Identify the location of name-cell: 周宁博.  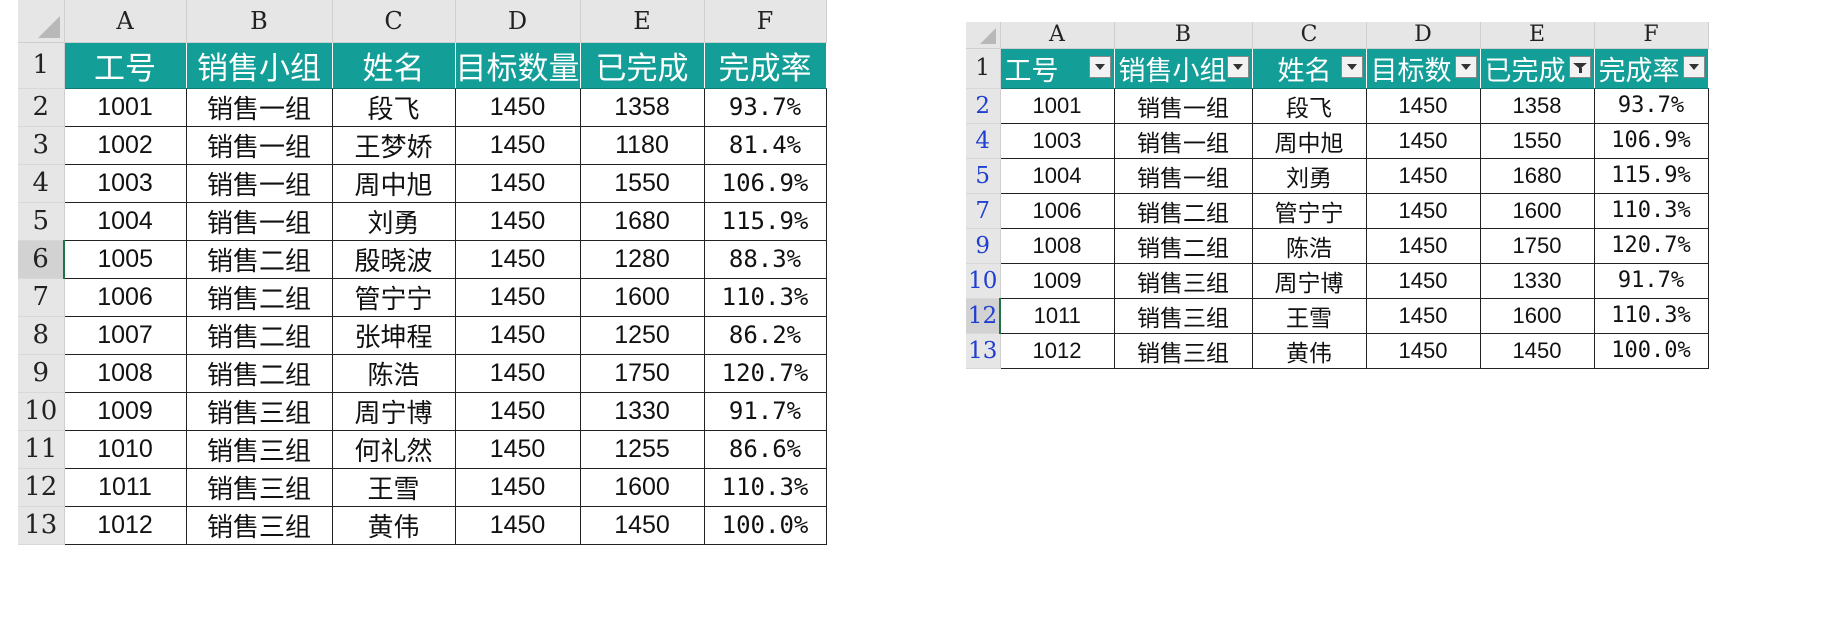
(1309, 280).